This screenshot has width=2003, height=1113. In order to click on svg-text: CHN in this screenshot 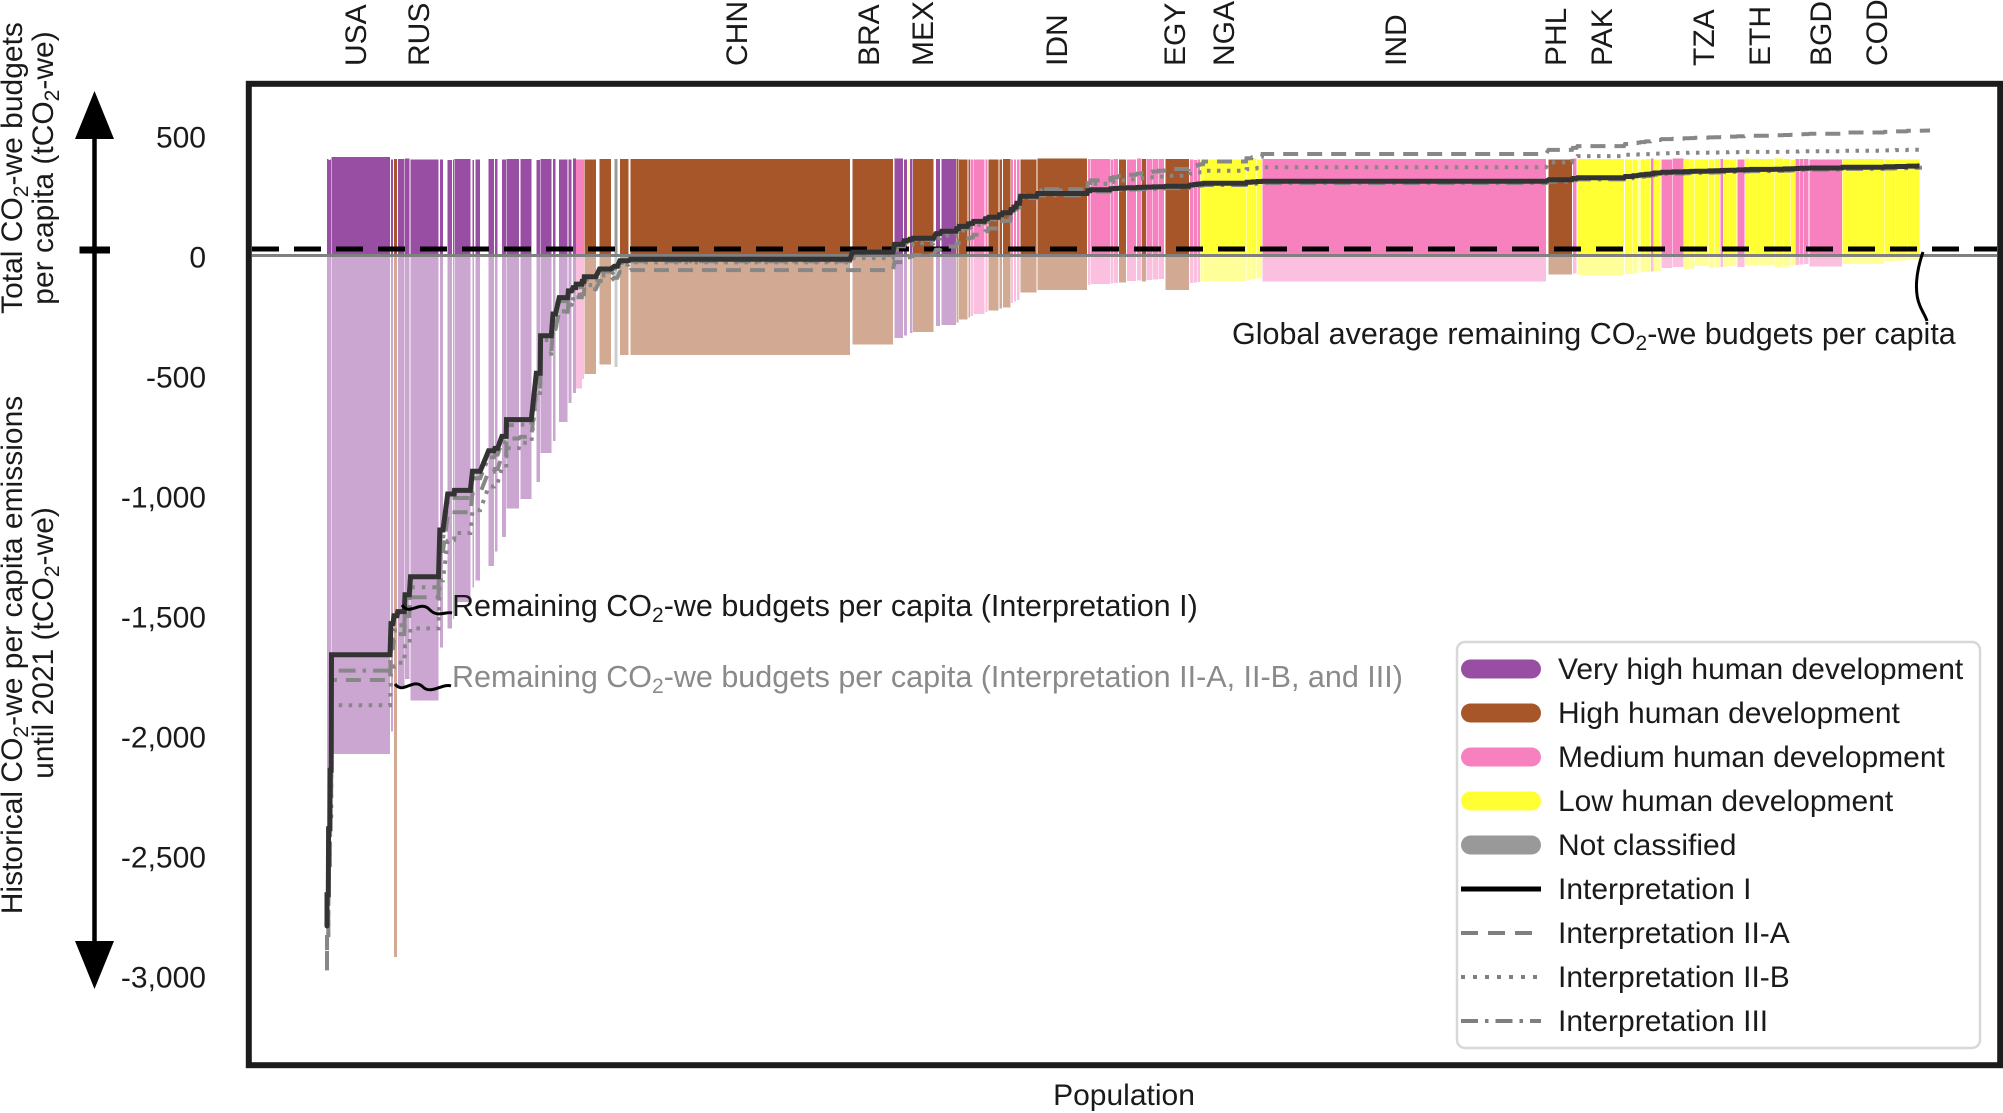, I will do `click(737, 33)`.